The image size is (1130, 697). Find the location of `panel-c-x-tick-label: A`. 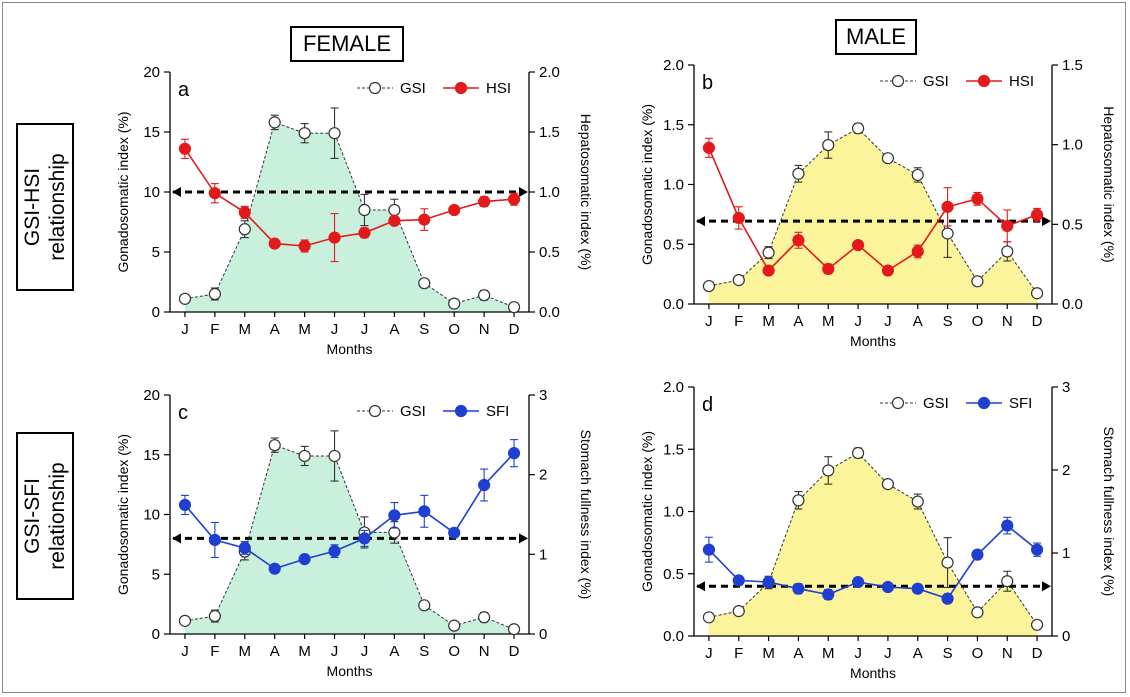

panel-c-x-tick-label: A is located at coordinates (275, 651).